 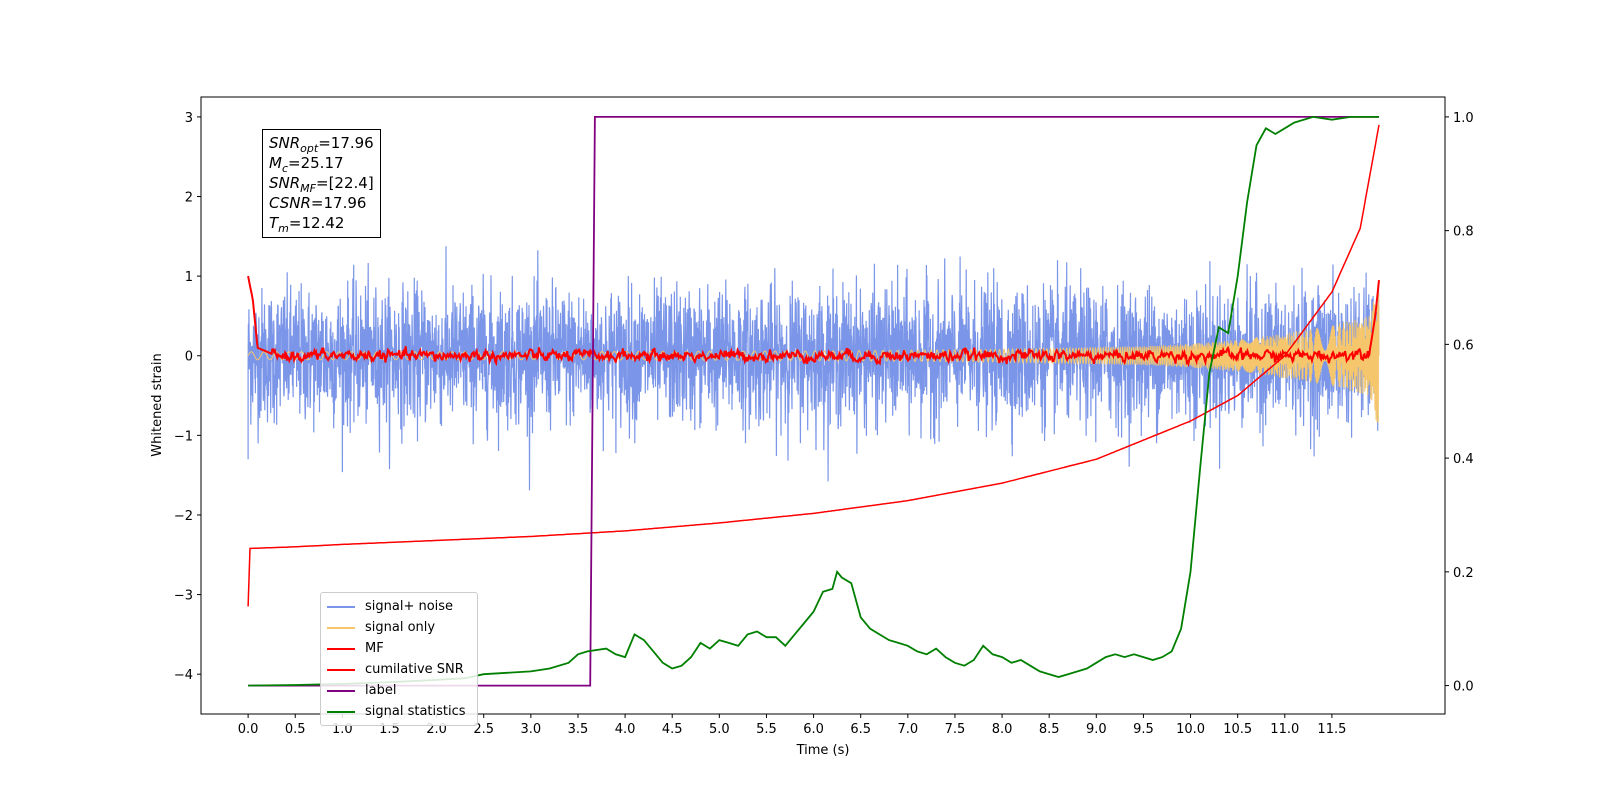 What do you see at coordinates (381, 690) in the screenshot?
I see `legend-label-label: label` at bounding box center [381, 690].